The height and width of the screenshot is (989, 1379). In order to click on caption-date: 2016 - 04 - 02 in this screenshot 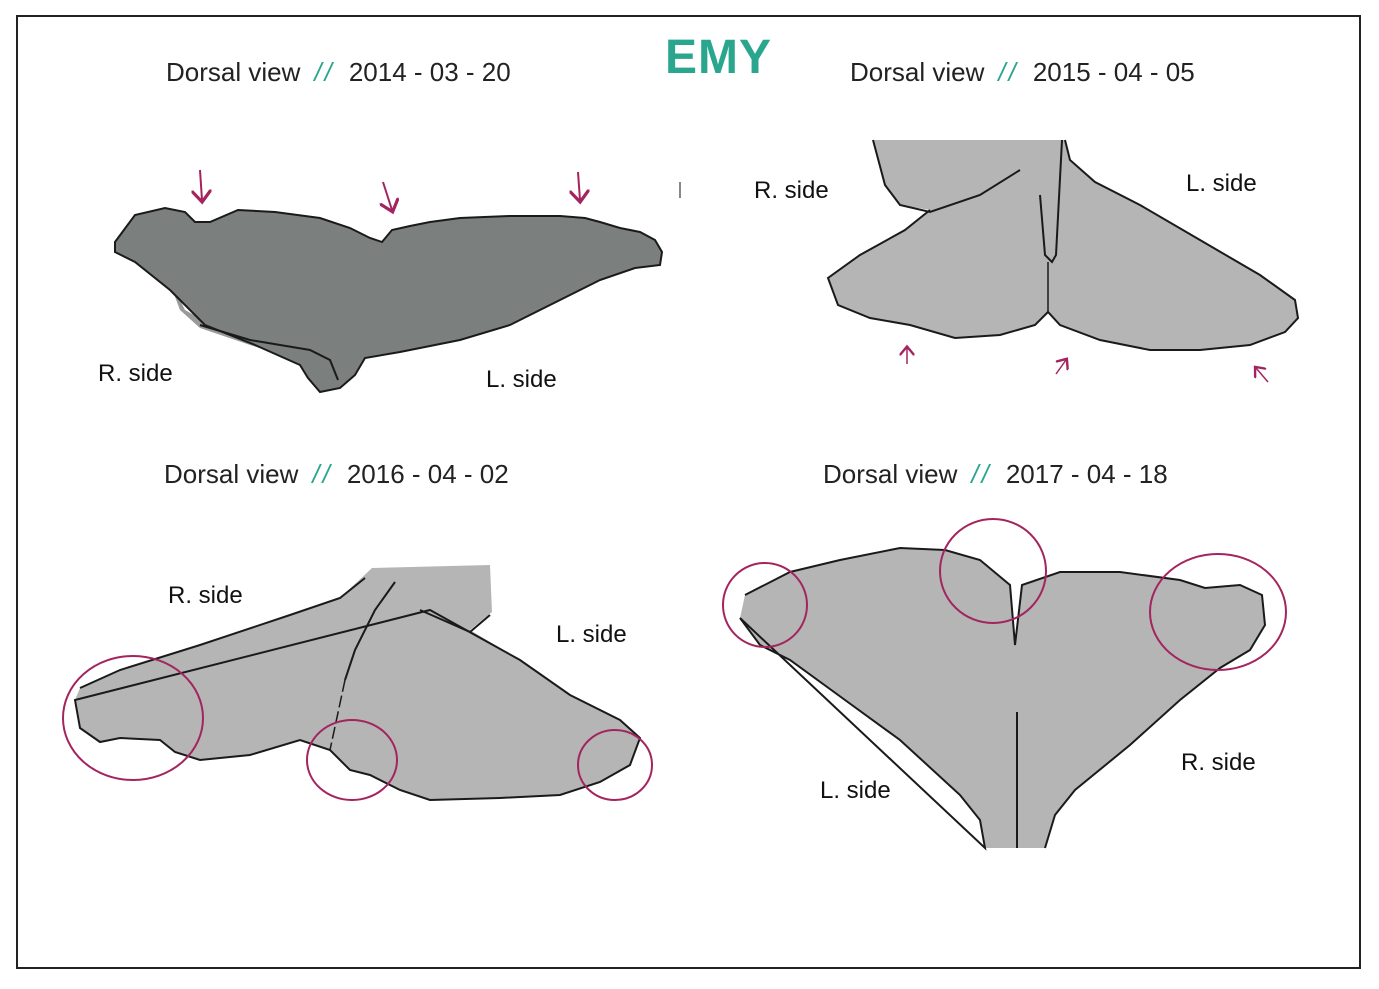, I will do `click(427, 474)`.